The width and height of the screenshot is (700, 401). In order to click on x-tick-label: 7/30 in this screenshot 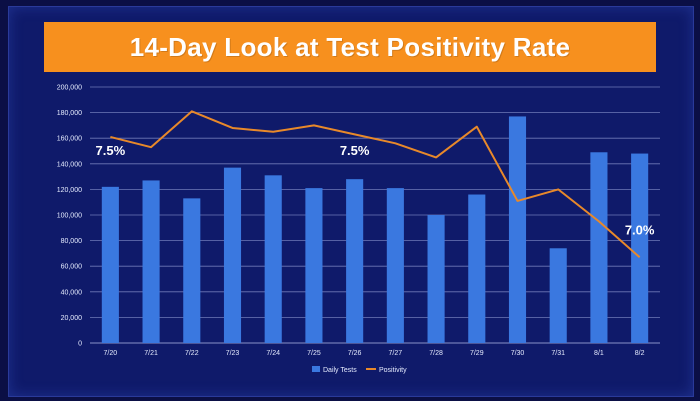, I will do `click(518, 353)`.